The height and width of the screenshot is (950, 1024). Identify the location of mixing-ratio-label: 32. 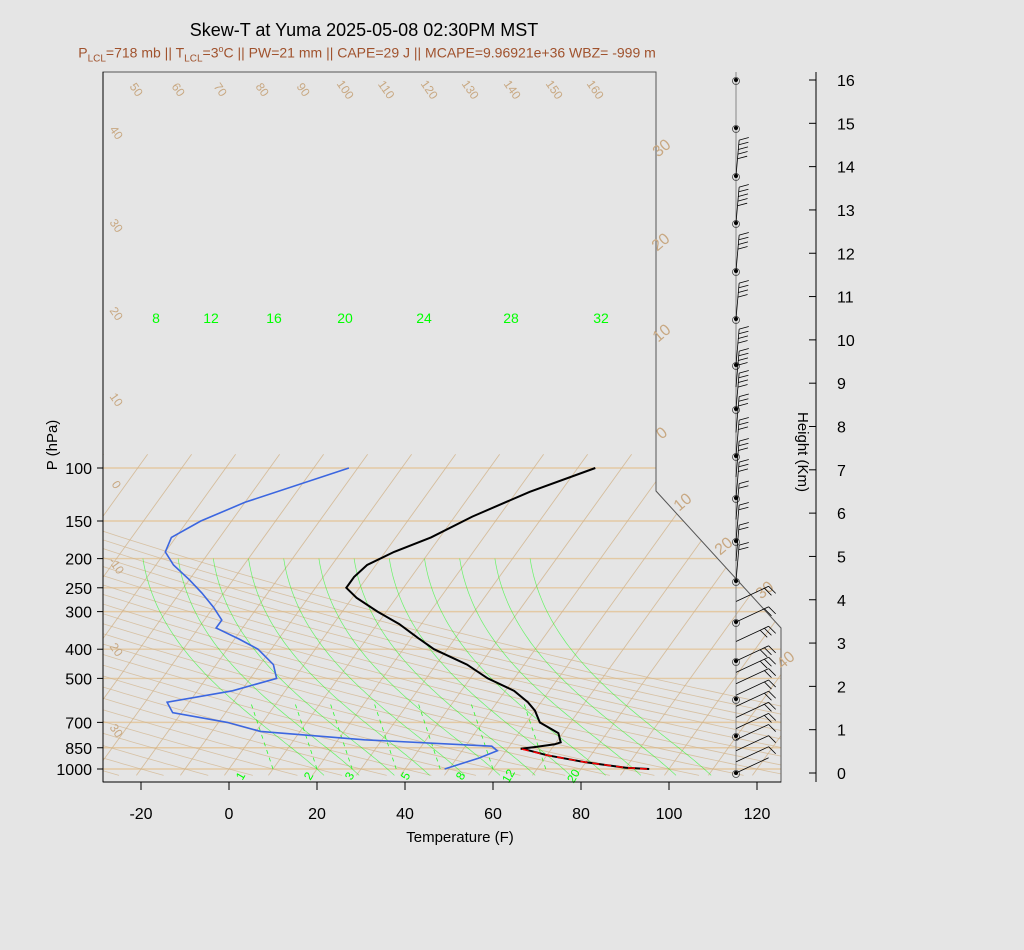
(601, 318).